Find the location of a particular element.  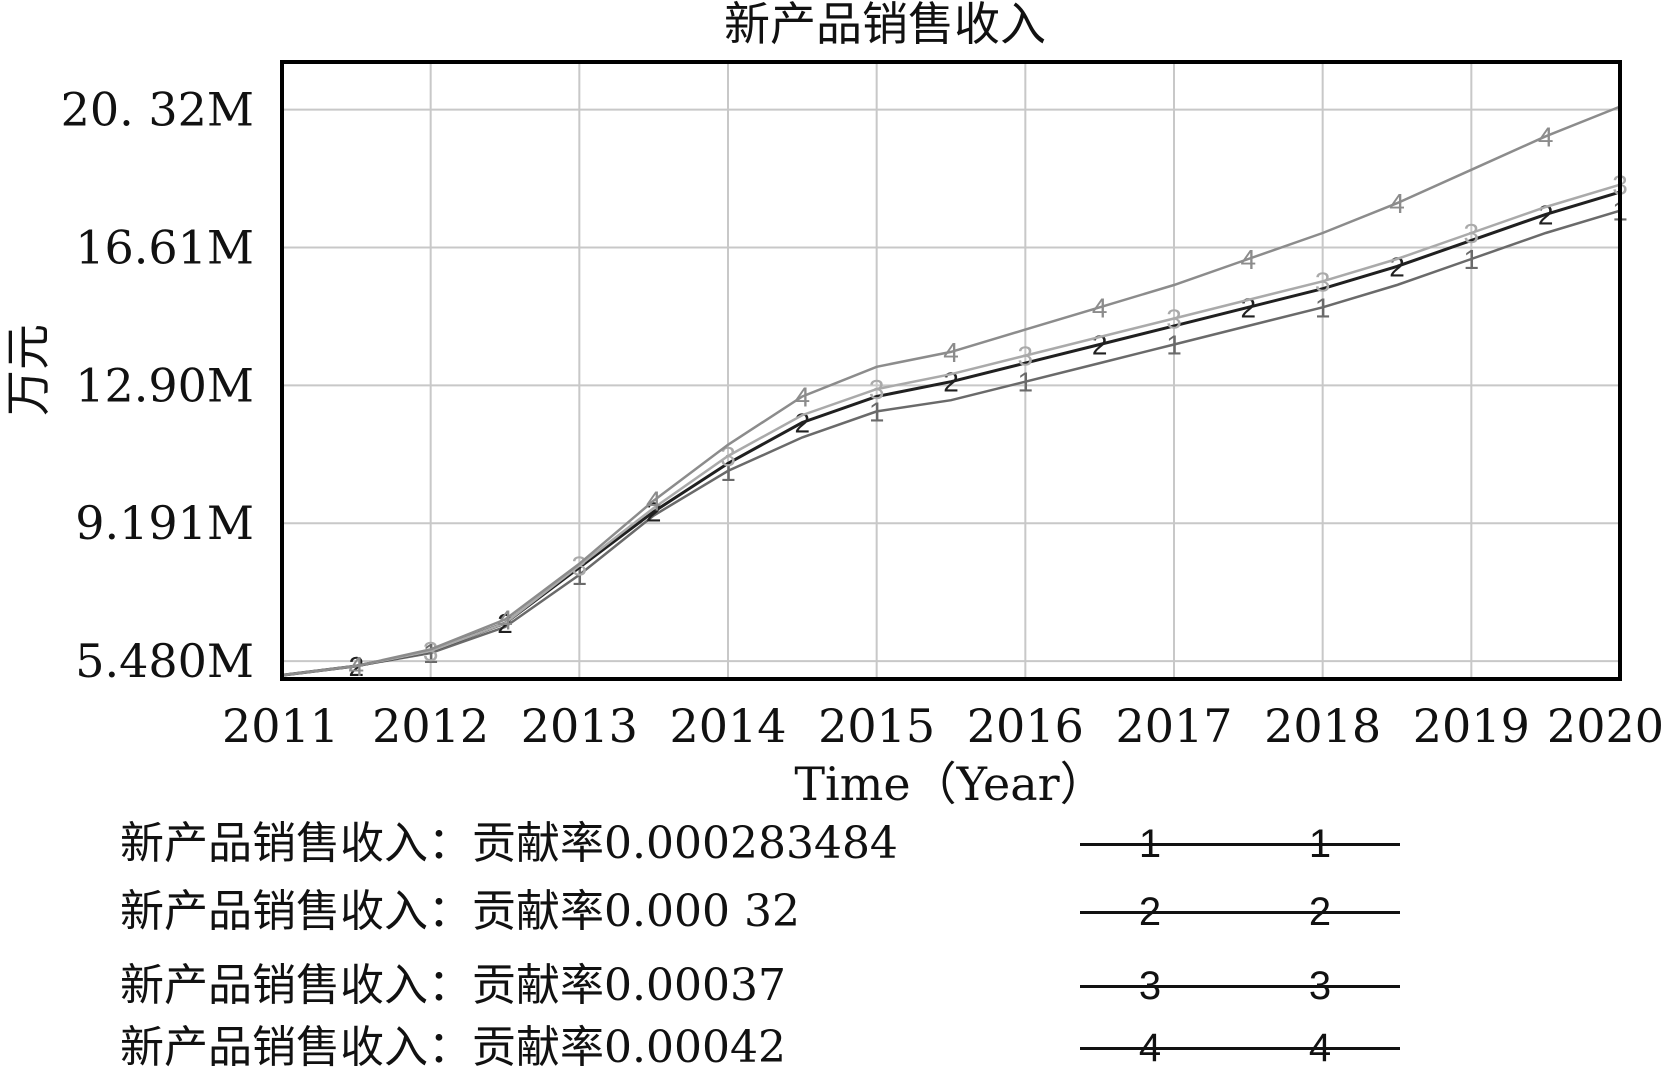

x-tick-label: 2011 is located at coordinates (280, 726).